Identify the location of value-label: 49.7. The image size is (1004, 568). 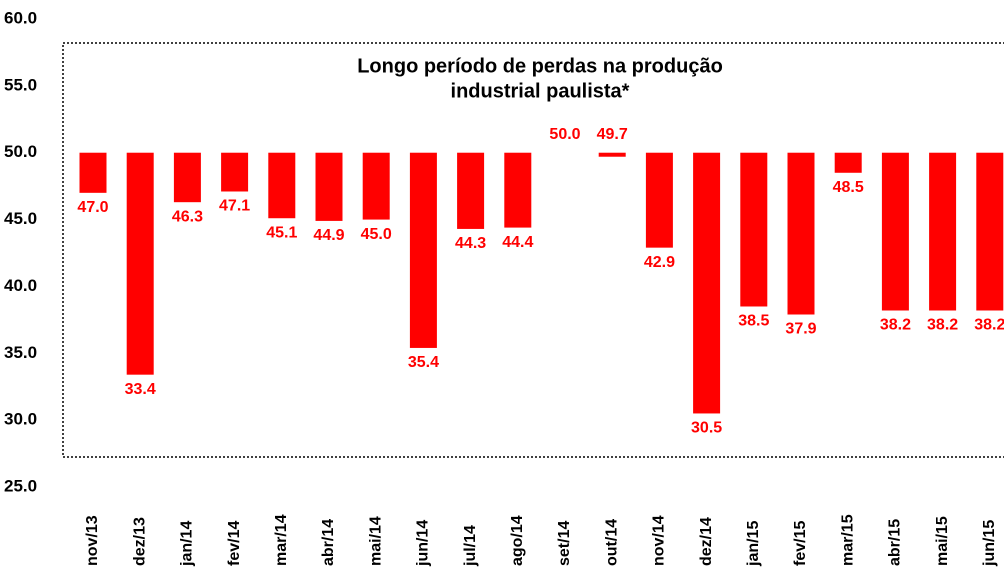
(612, 134).